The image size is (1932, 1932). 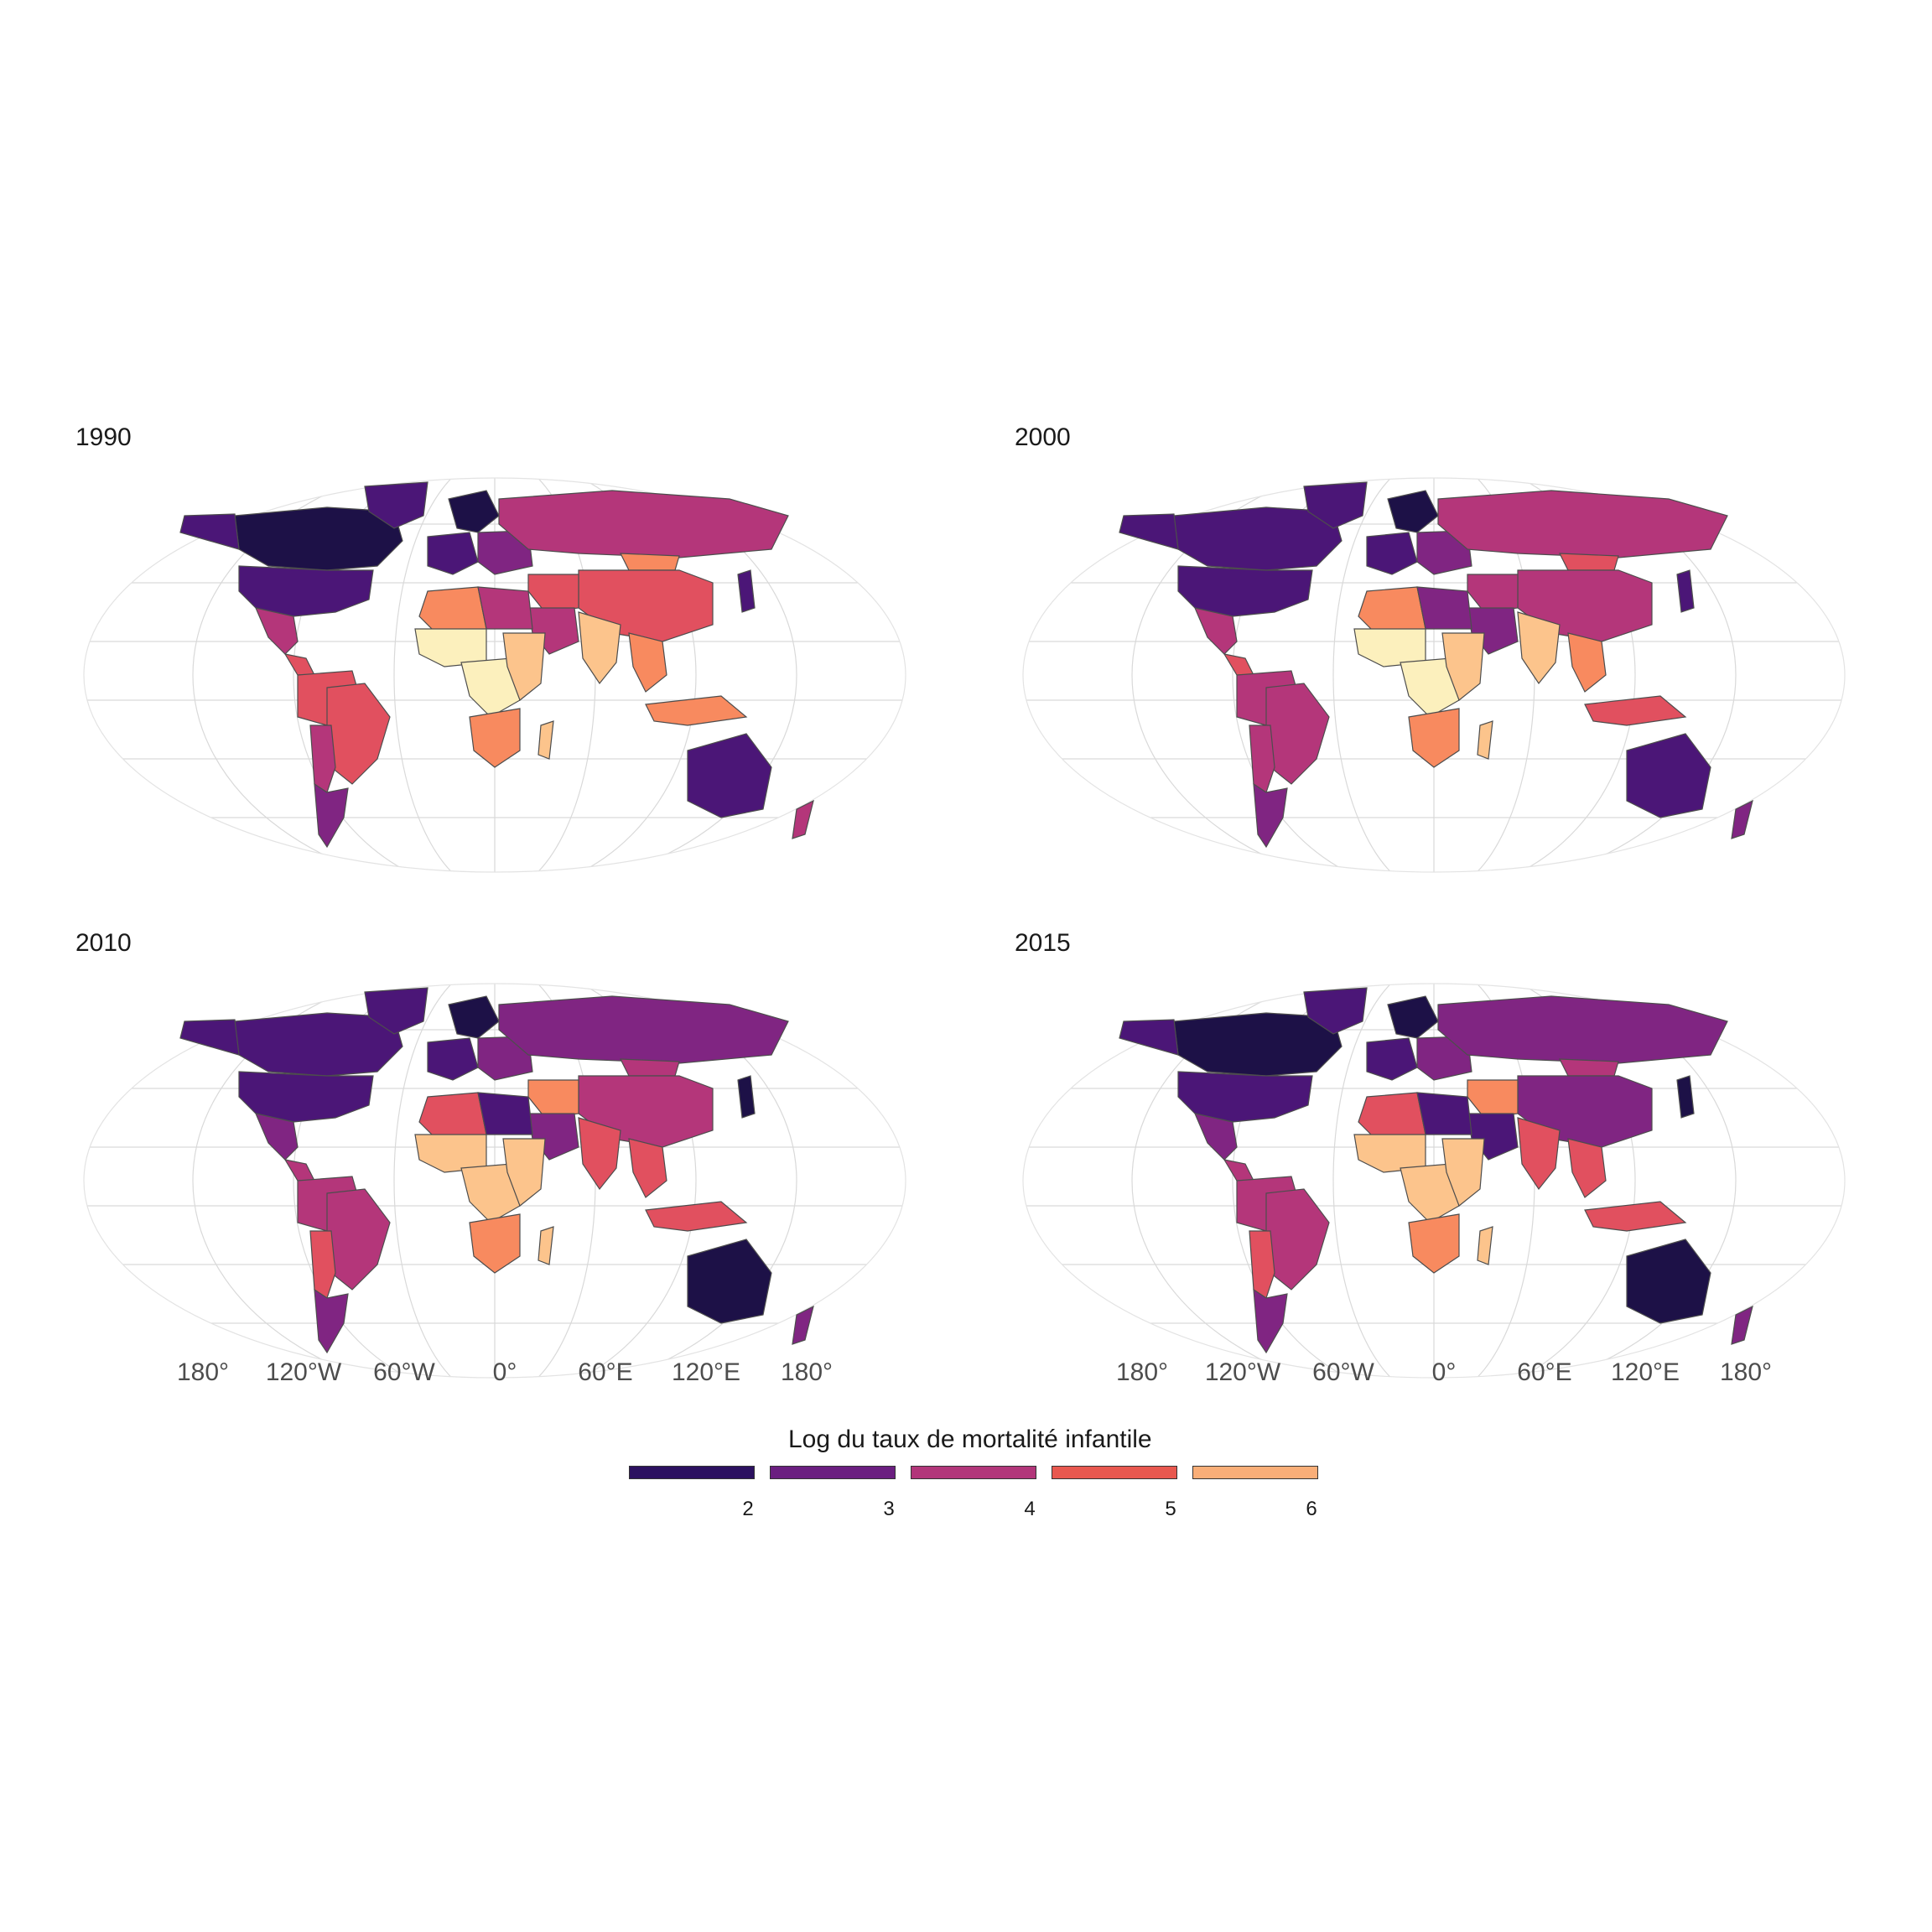 I want to click on panel-title: 1990, so click(x=103, y=437).